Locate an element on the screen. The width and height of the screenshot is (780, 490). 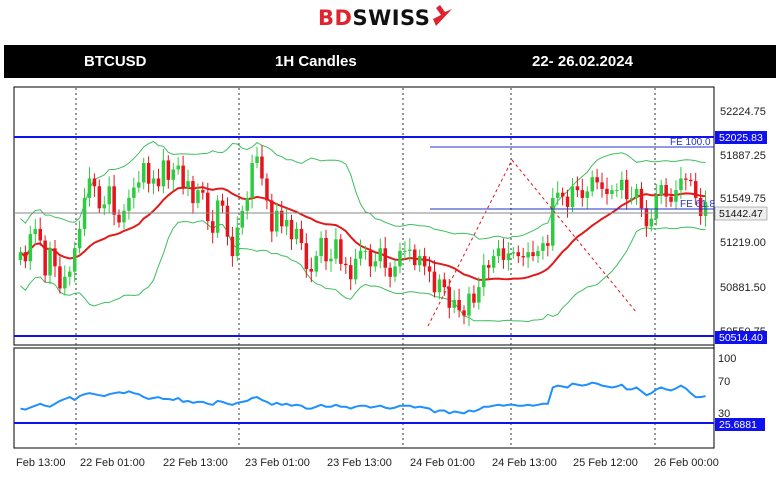
date-range-label: 22- 26.02.2024 is located at coordinates (582, 61).